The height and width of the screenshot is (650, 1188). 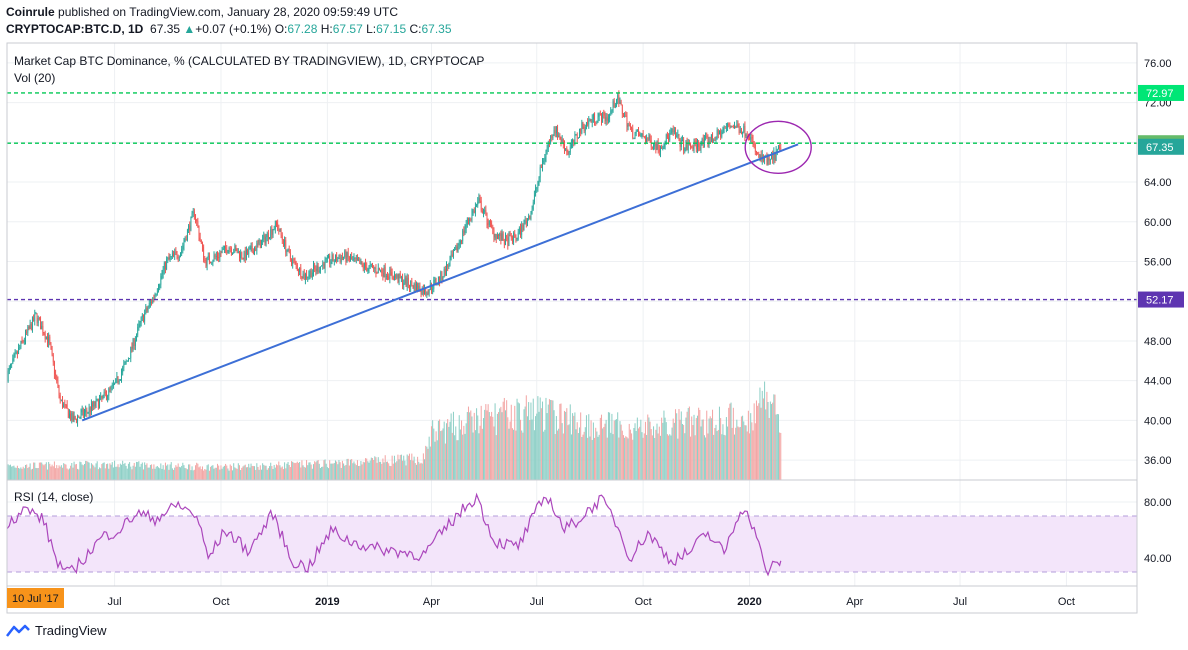 I want to click on price-tick-label: 48.00, so click(x=1158, y=342).